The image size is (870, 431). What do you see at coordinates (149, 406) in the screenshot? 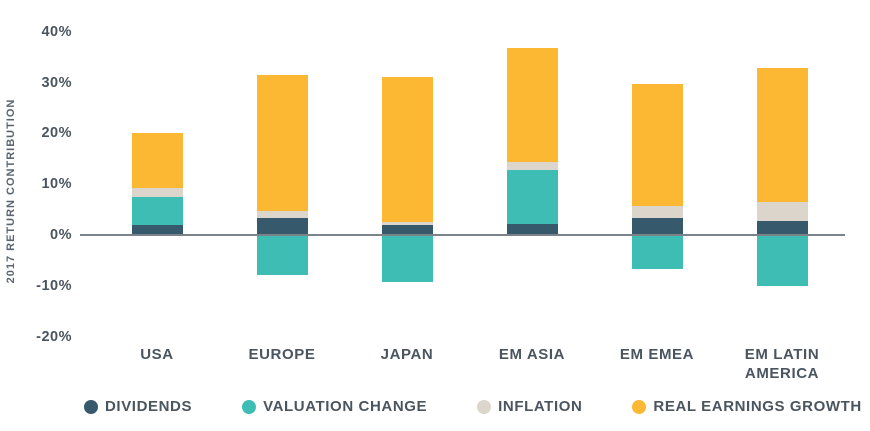
I see `legend-item-label: DIVIDENDS` at bounding box center [149, 406].